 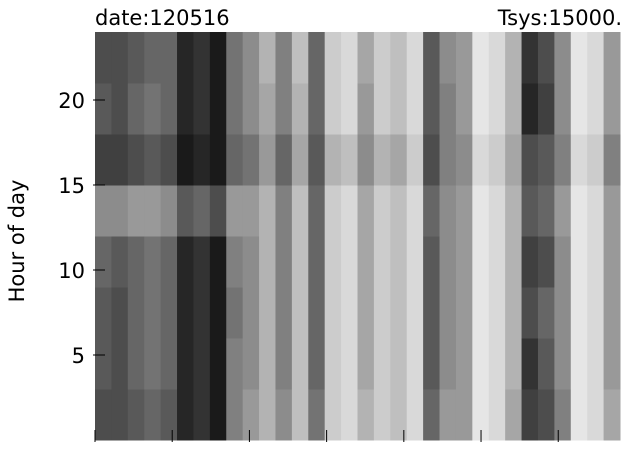 What do you see at coordinates (71, 101) in the screenshot?
I see `y-tick-label: 20` at bounding box center [71, 101].